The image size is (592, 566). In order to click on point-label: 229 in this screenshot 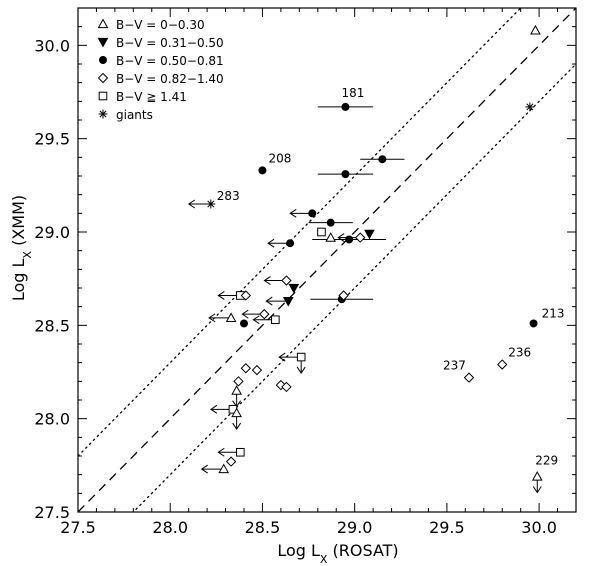, I will do `click(546, 461)`.